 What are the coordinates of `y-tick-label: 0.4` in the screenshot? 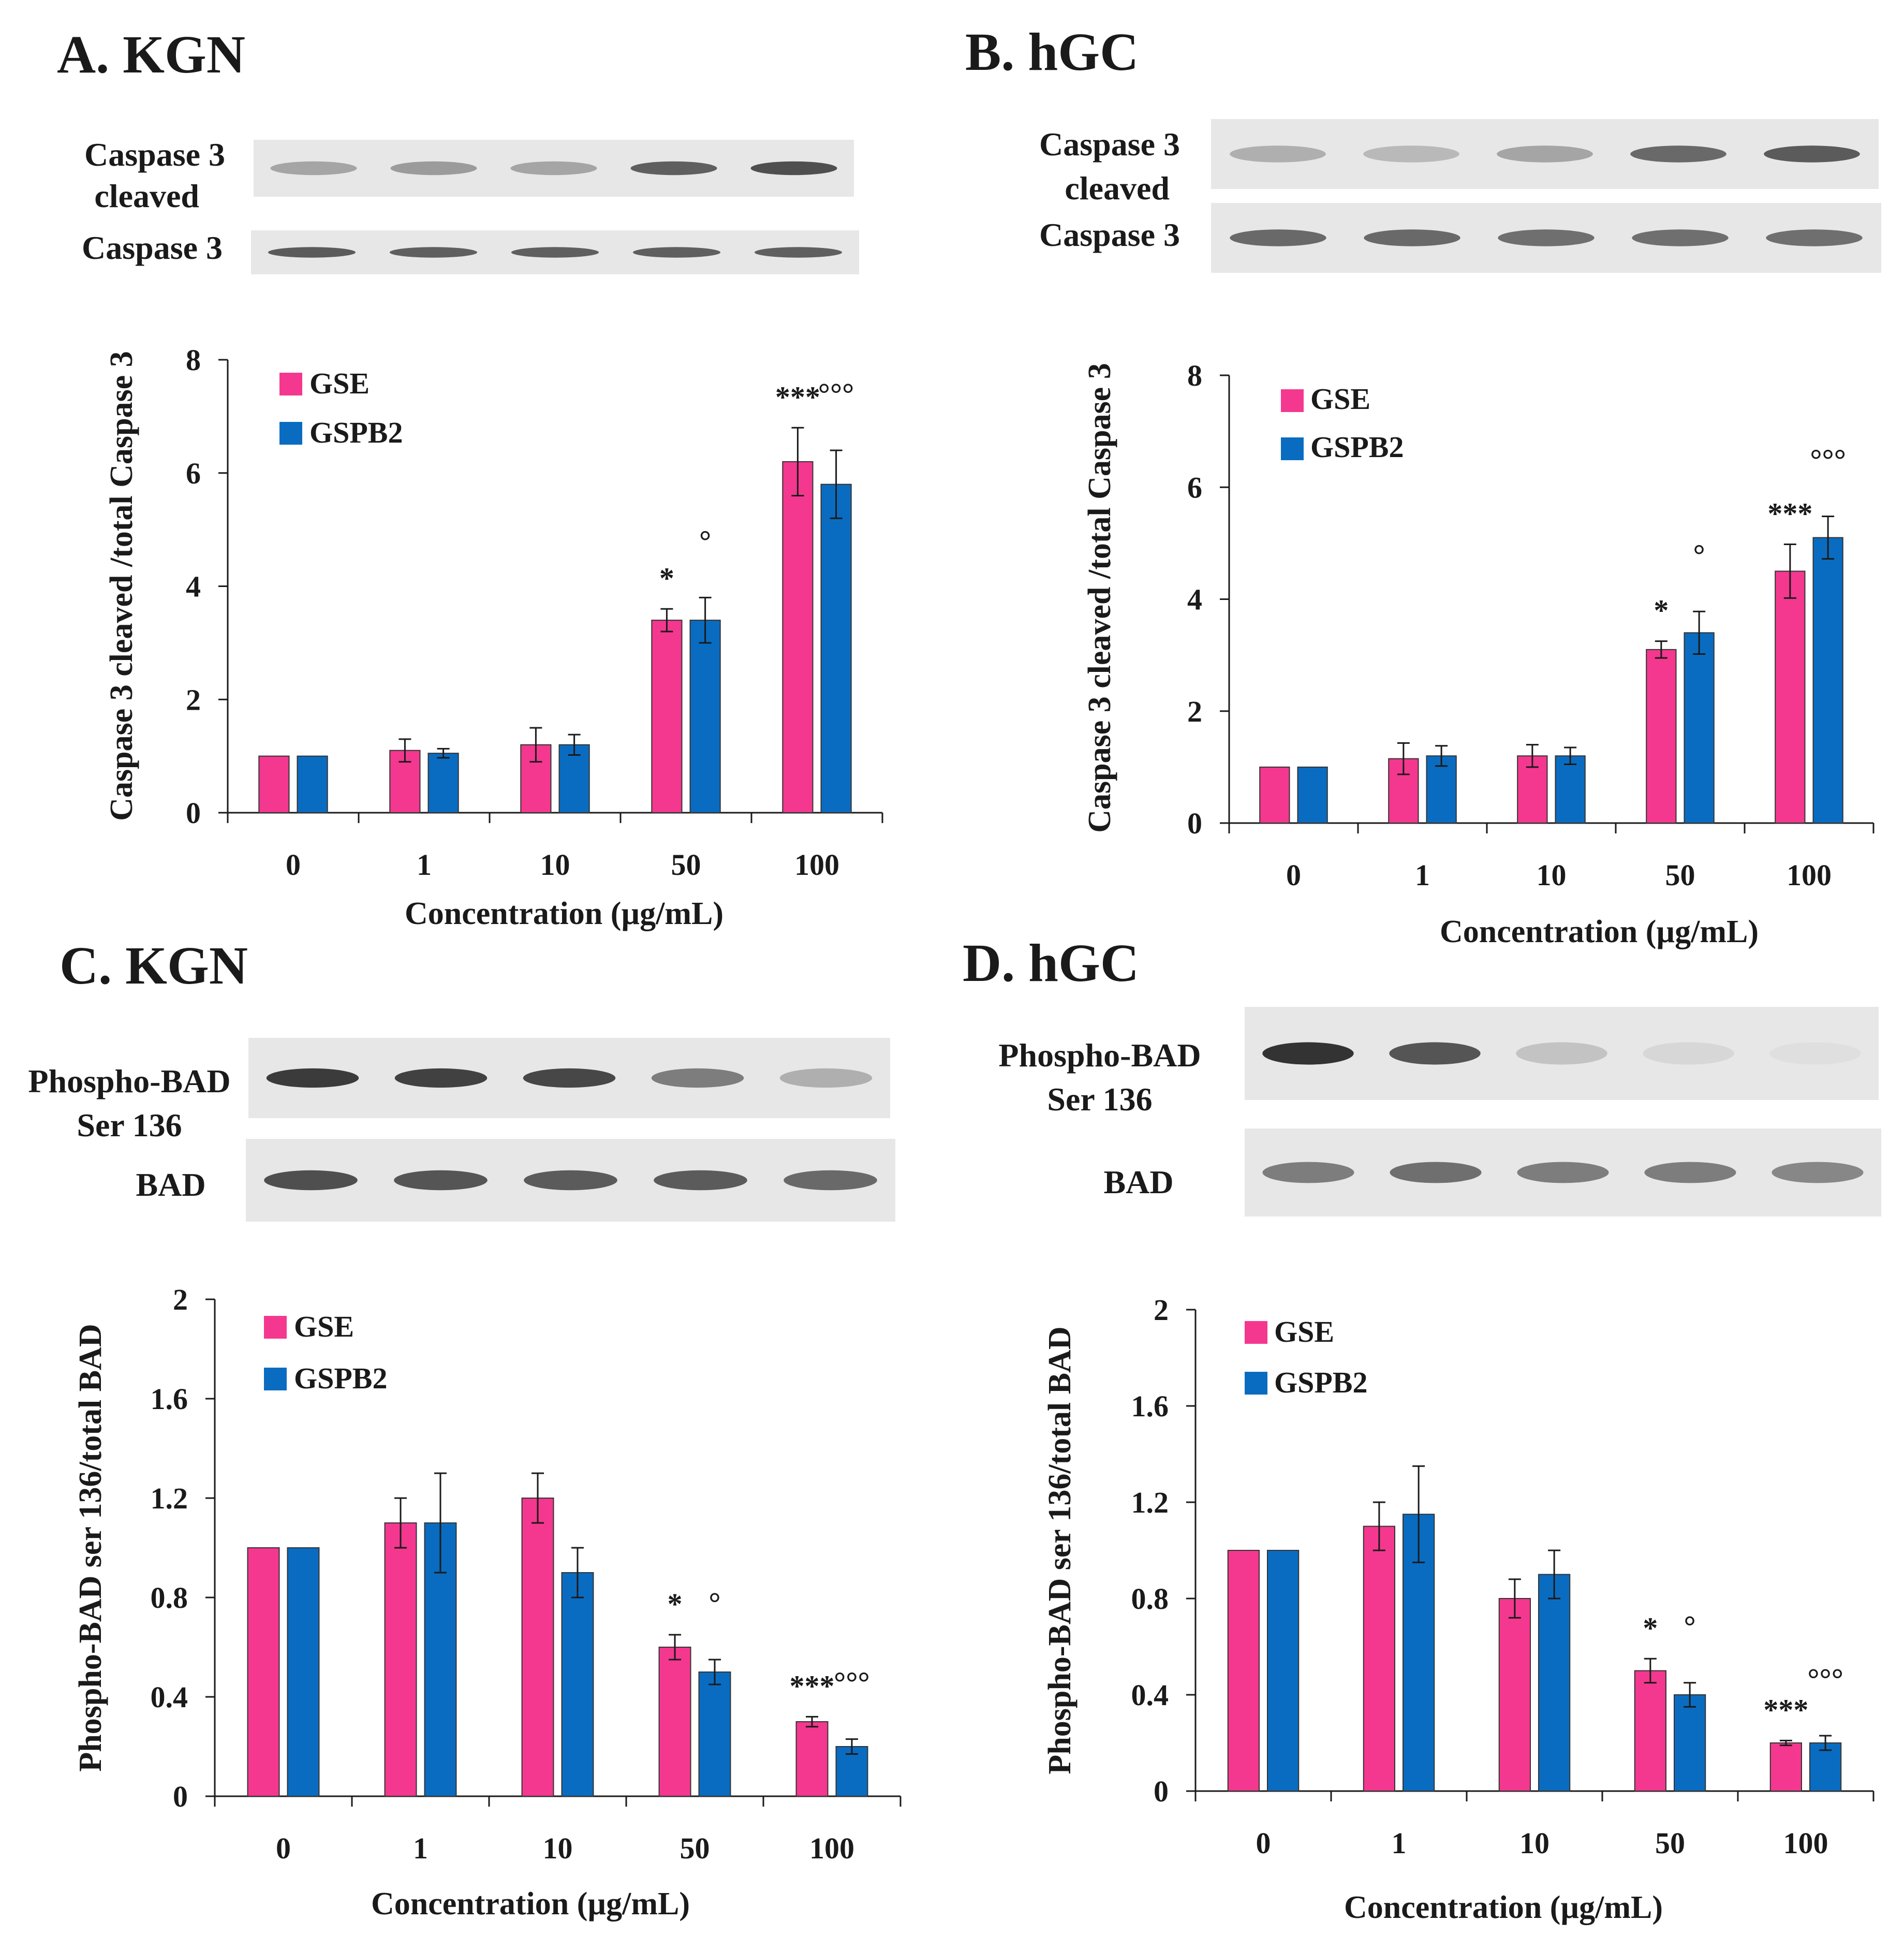 It's located at (1150, 1695).